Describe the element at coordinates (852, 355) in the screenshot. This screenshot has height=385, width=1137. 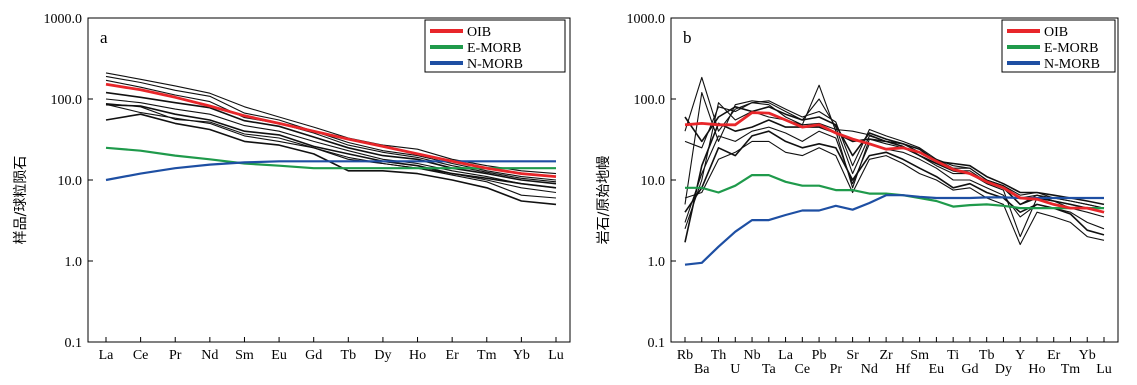
I see `x-tick-label: Sr` at that location.